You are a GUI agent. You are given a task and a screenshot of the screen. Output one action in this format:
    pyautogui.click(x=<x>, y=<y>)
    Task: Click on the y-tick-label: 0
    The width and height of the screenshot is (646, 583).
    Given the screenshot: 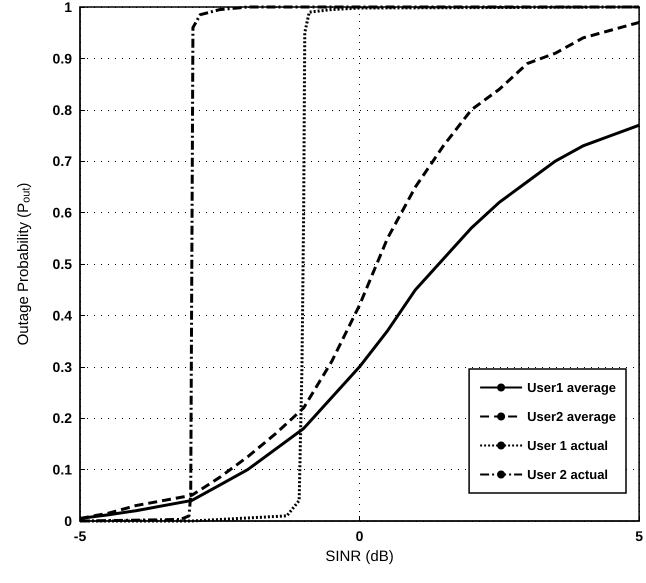 What is the action you would take?
    pyautogui.click(x=68, y=521)
    